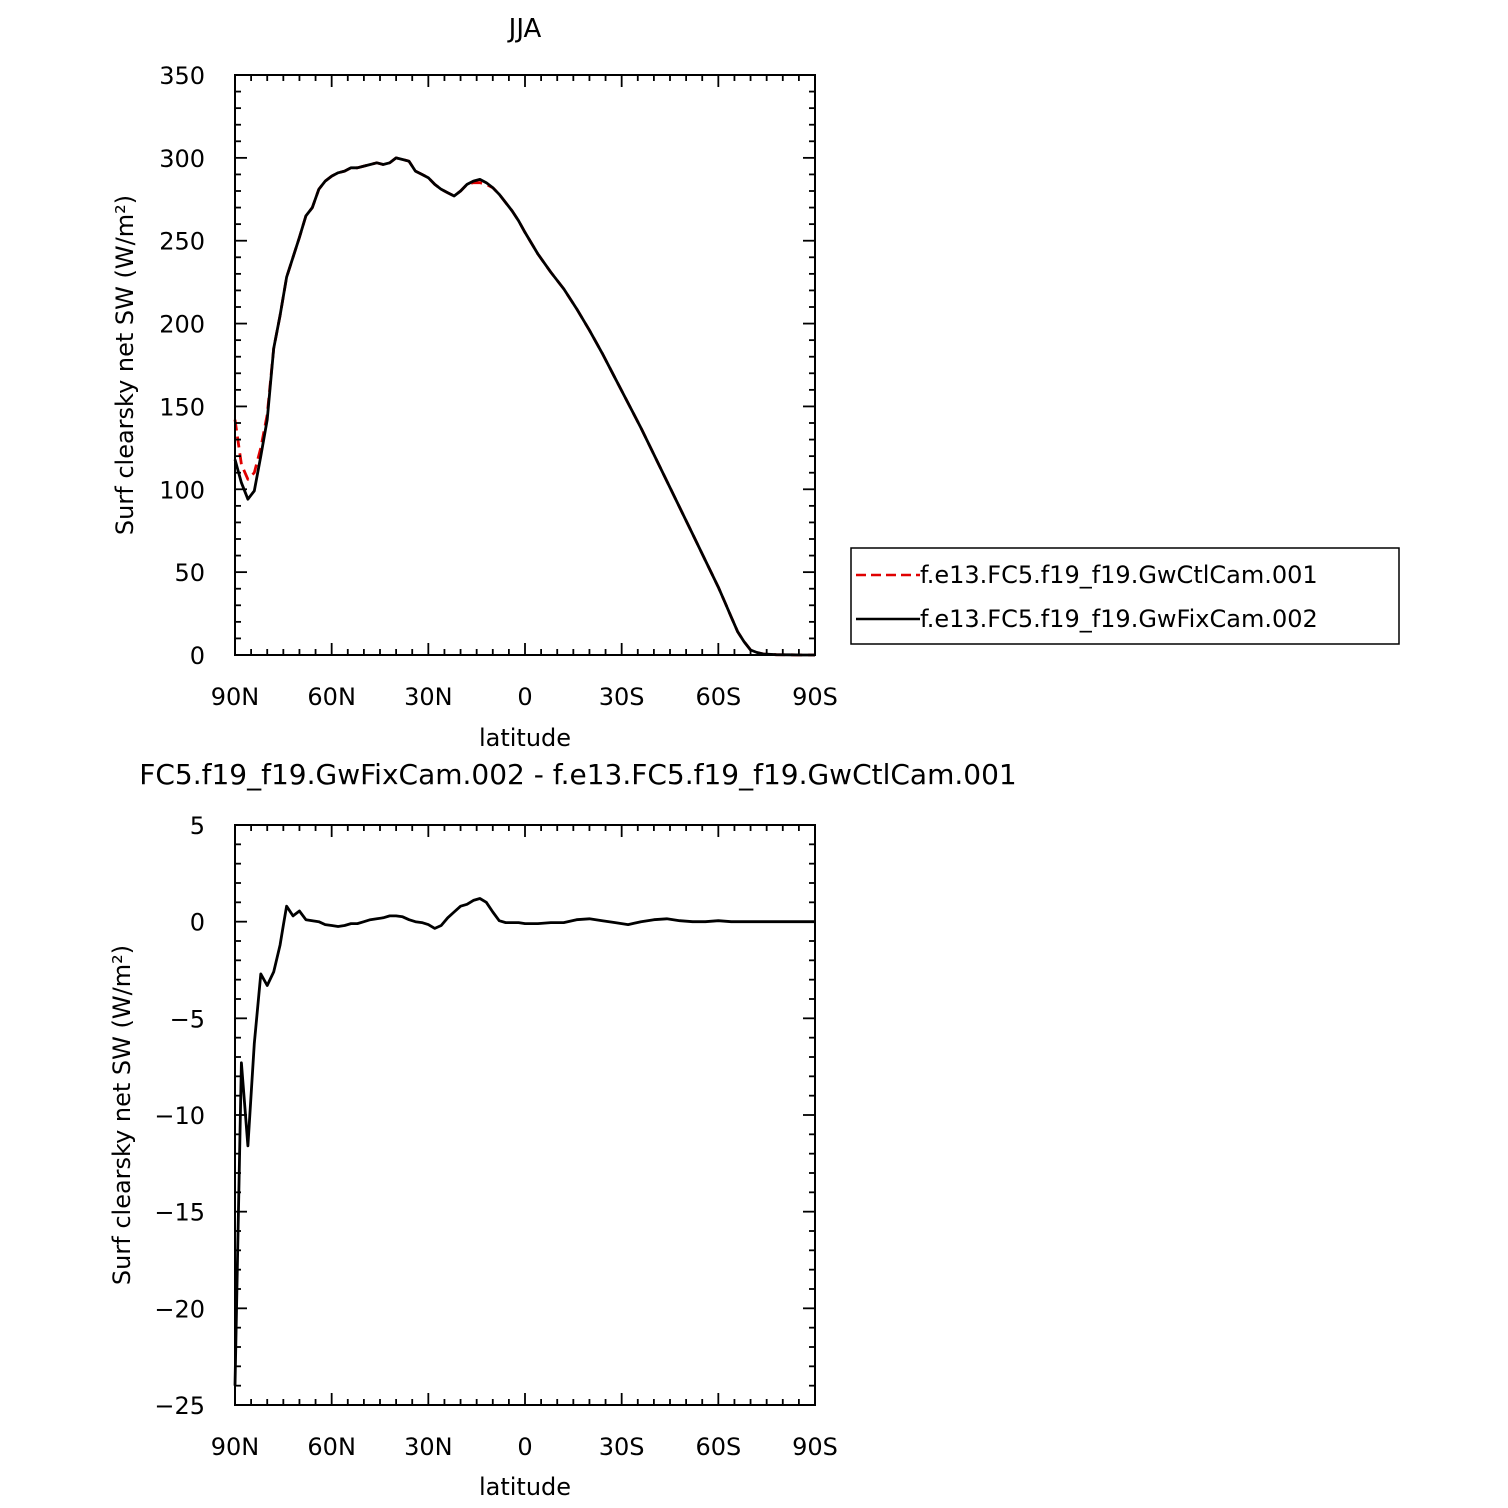  Describe the element at coordinates (718, 1447) in the screenshot. I see `bottom-x-tick-label: 60S` at that location.